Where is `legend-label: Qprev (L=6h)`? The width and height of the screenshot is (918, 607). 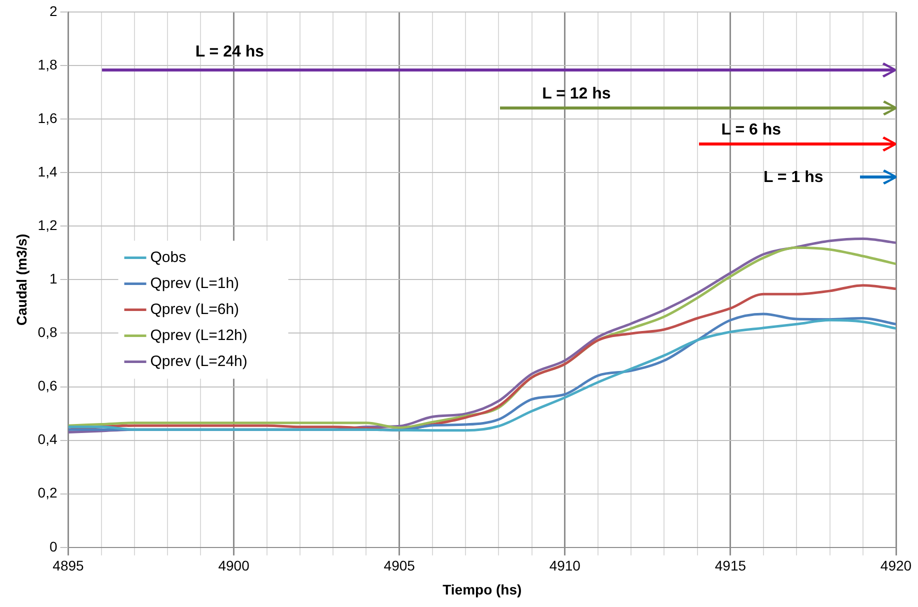
legend-label: Qprev (L=6h) is located at coordinates (195, 309).